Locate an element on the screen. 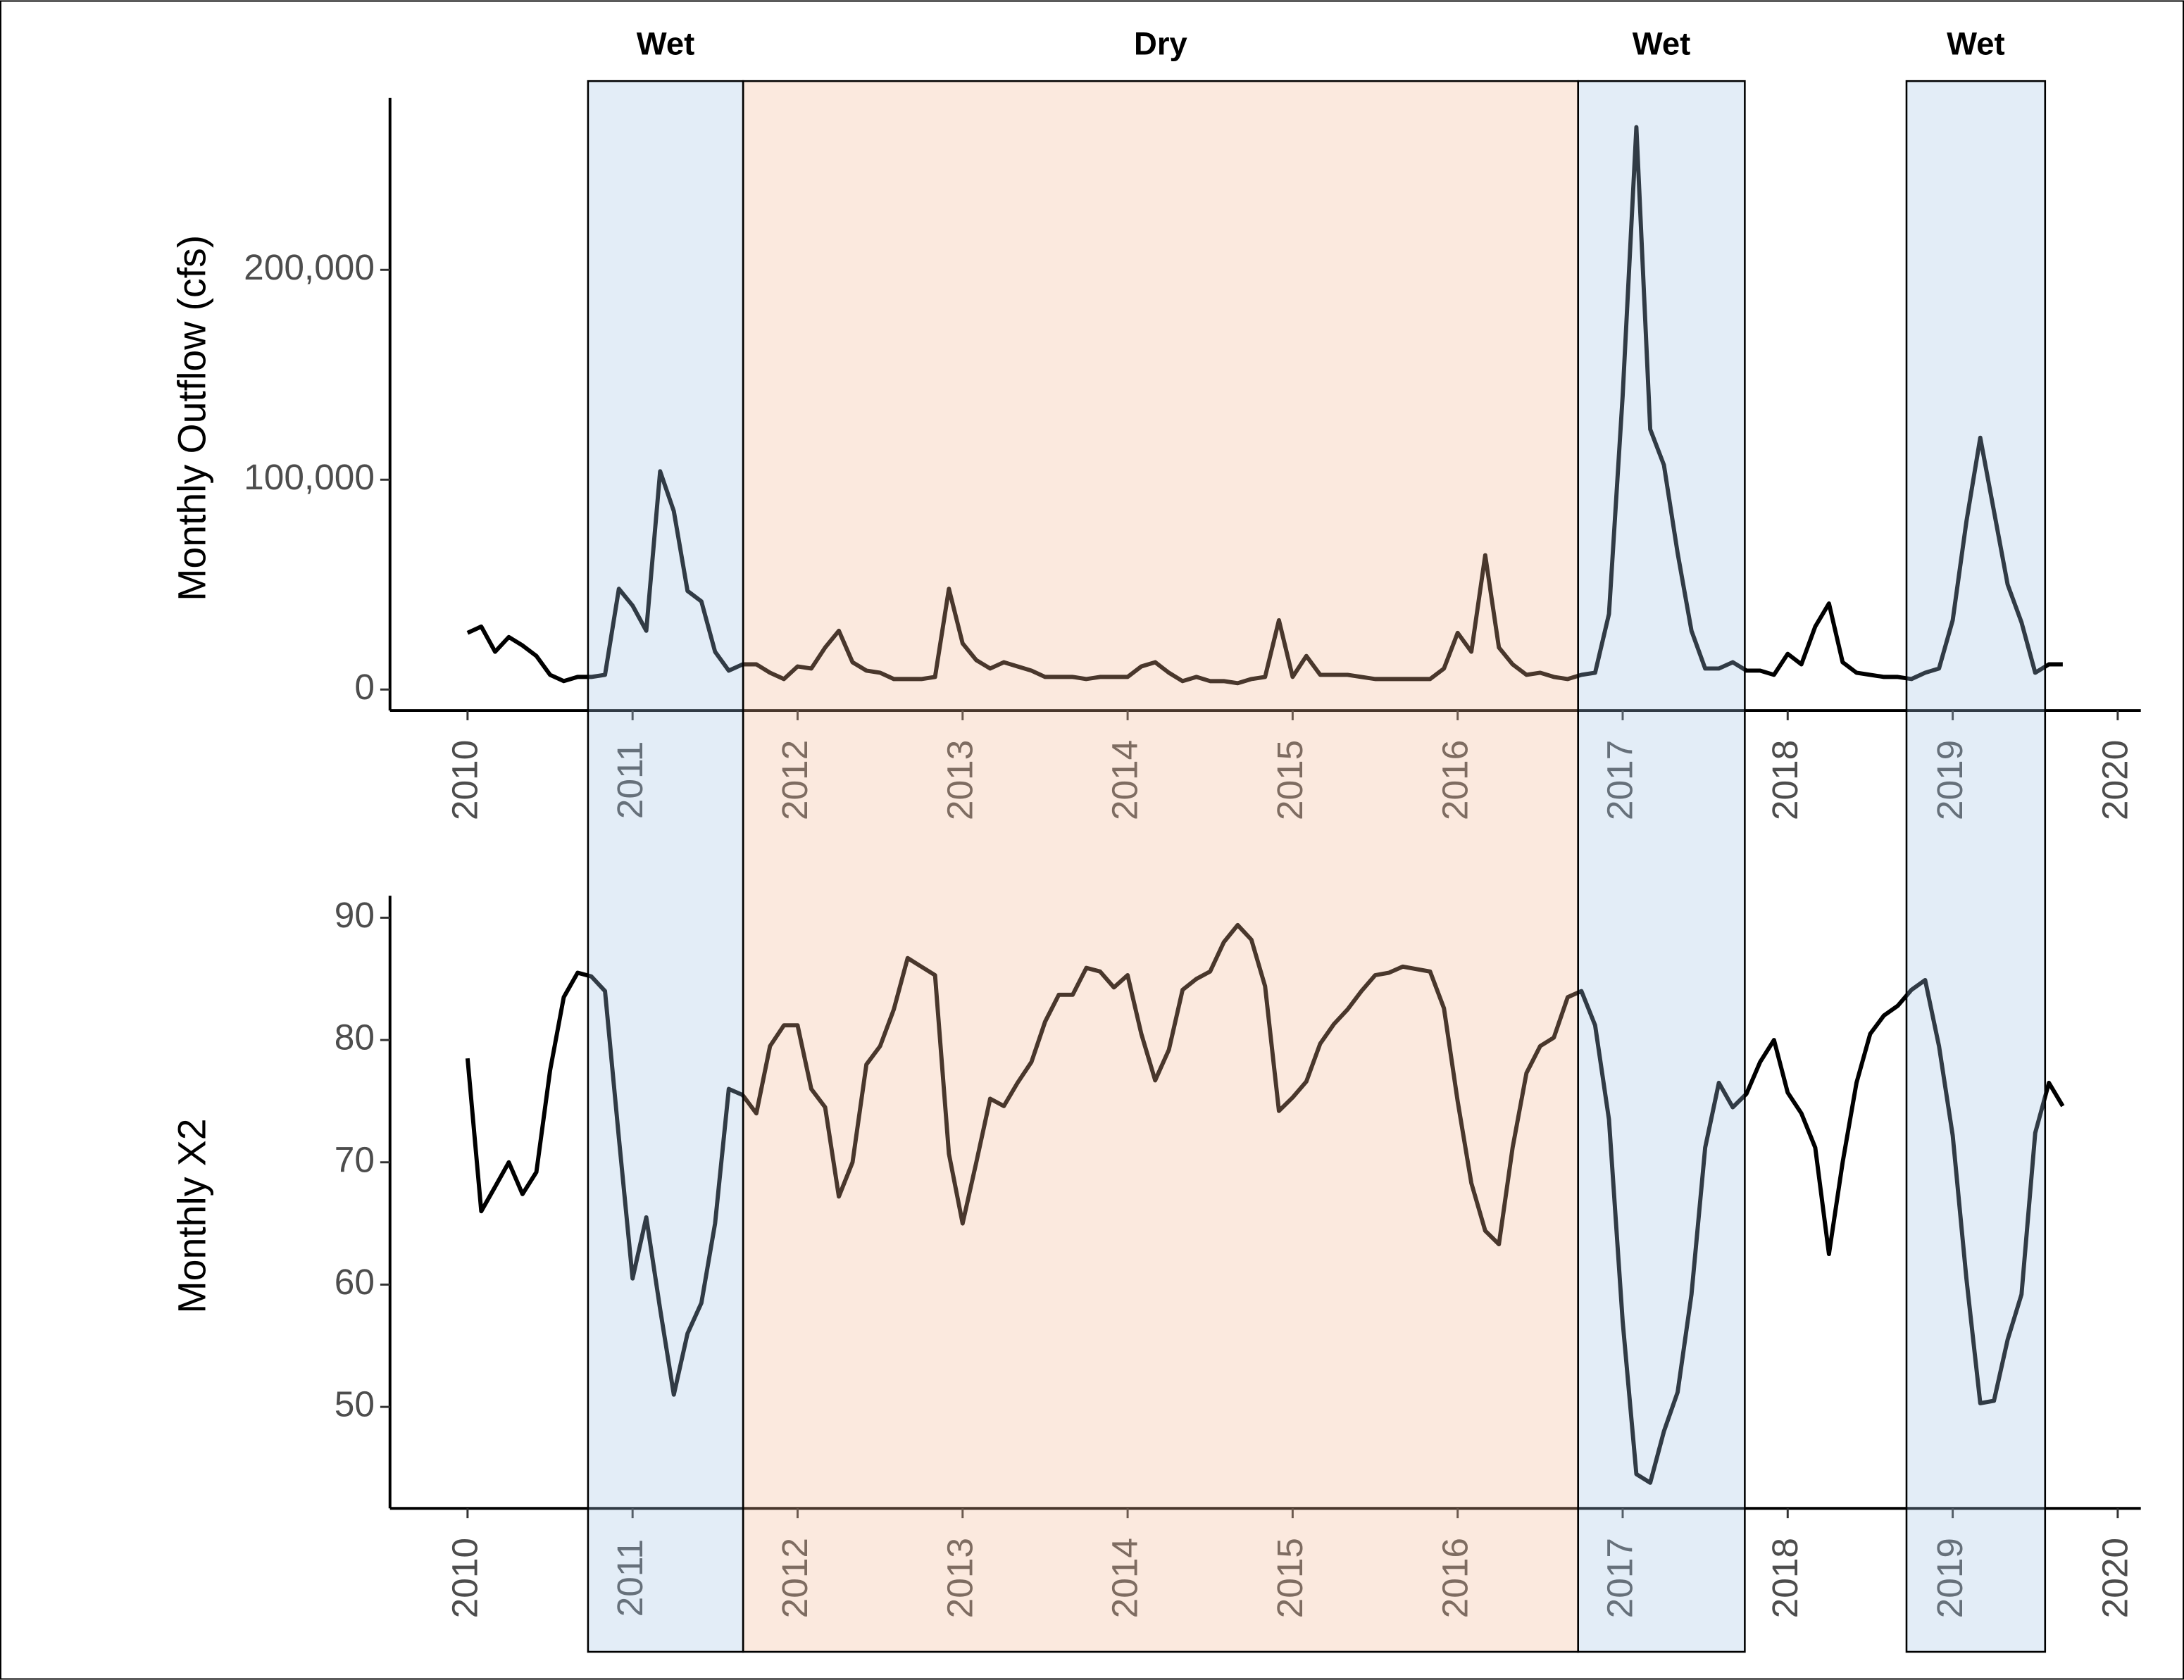 This screenshot has height=1680, width=2184. y-tick-label: 80 is located at coordinates (355, 1037).